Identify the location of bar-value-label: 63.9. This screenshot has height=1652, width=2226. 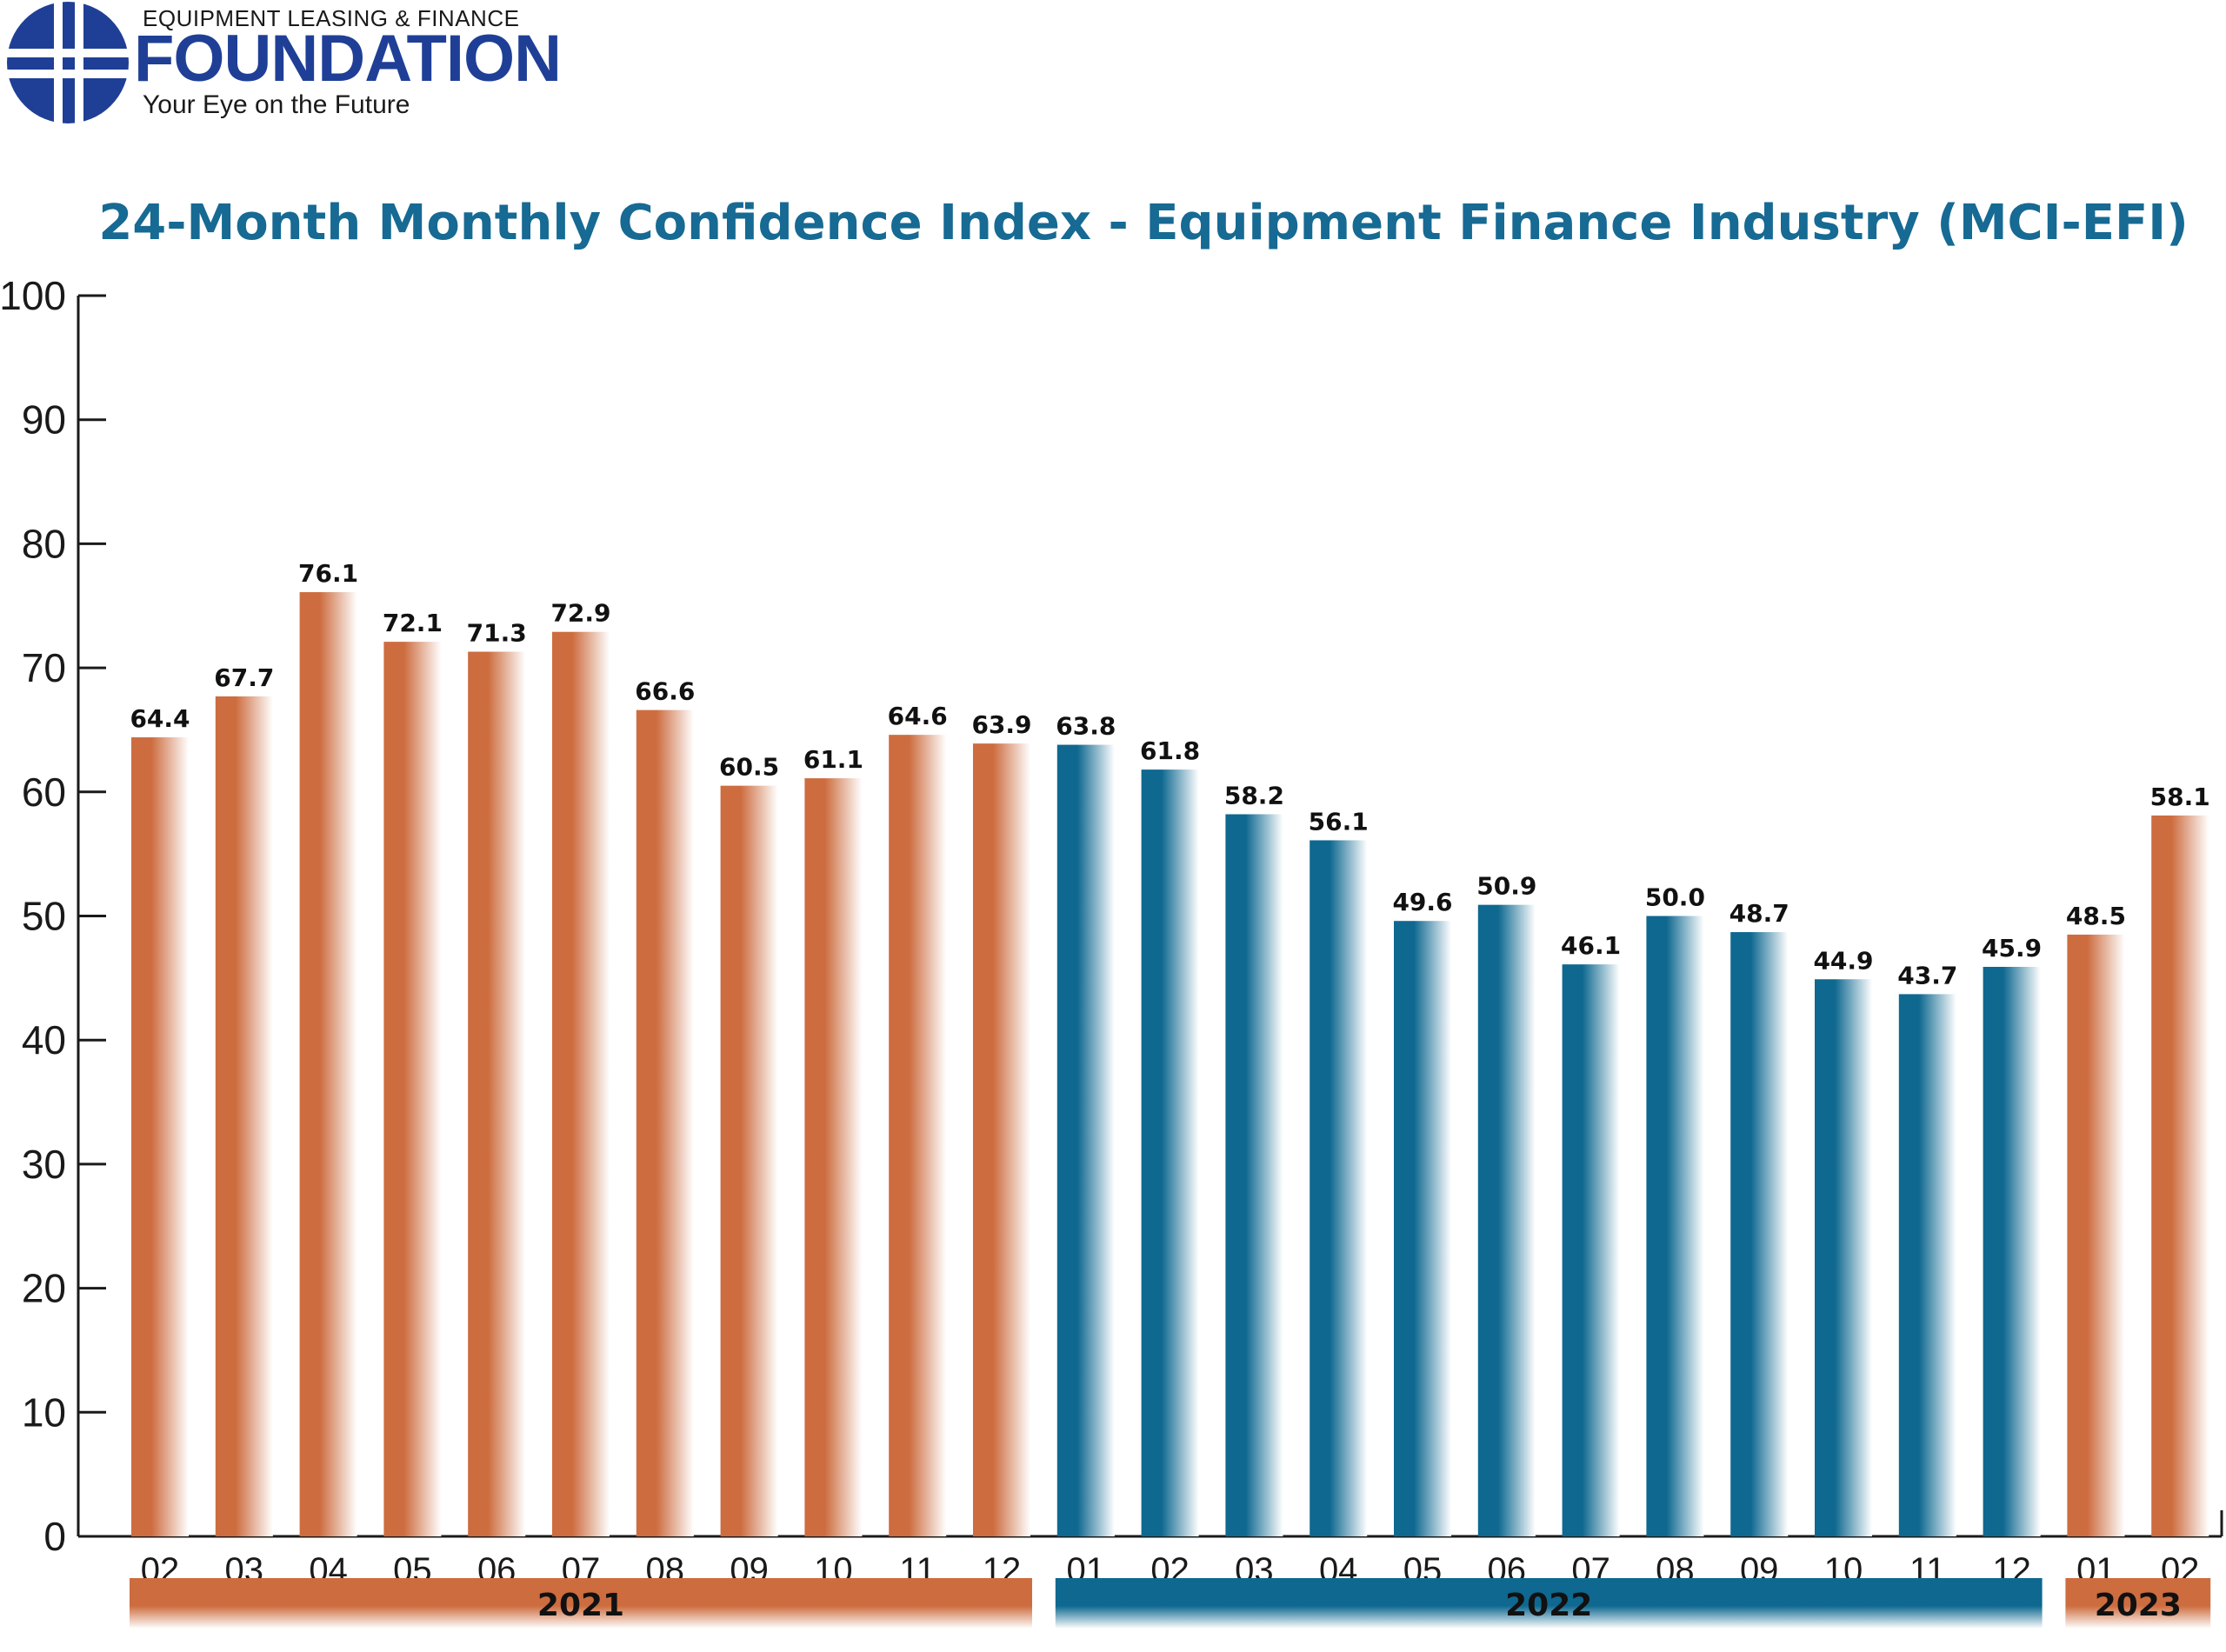
(1001, 724).